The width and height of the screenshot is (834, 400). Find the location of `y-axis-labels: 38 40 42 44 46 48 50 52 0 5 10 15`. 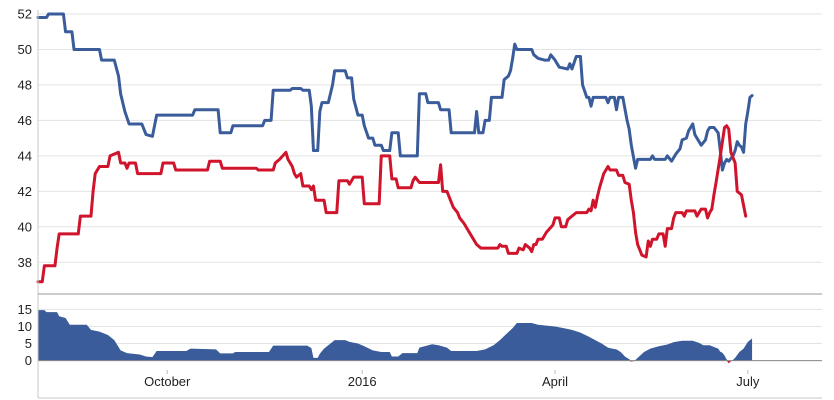

y-axis-labels: 38 40 42 44 46 48 50 52 0 5 10 15 is located at coordinates (25, 188).